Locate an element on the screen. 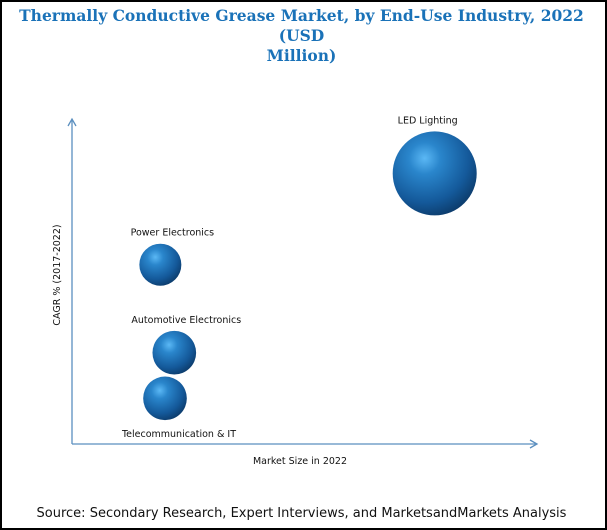 The height and width of the screenshot is (530, 607). bubble-label-telecommunication-it: Telecommunication & IT is located at coordinates (178, 434).